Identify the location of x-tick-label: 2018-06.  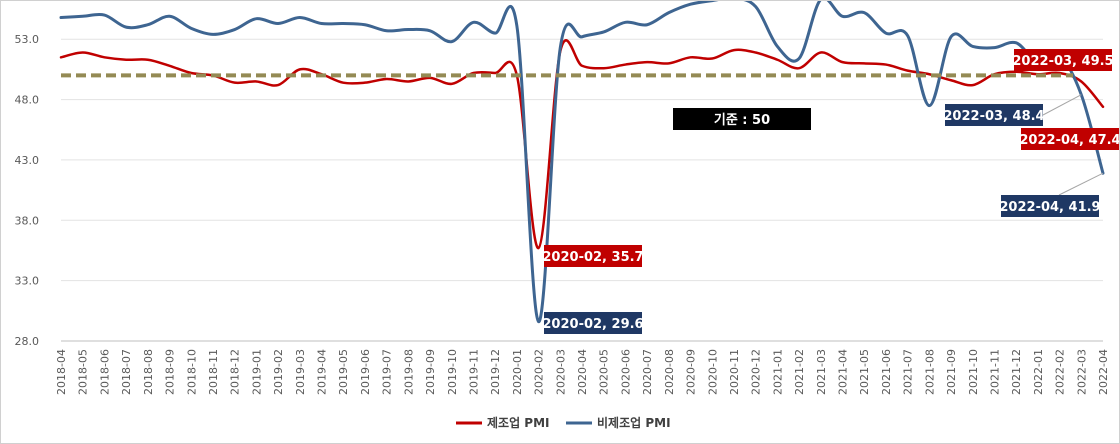
(104, 372).